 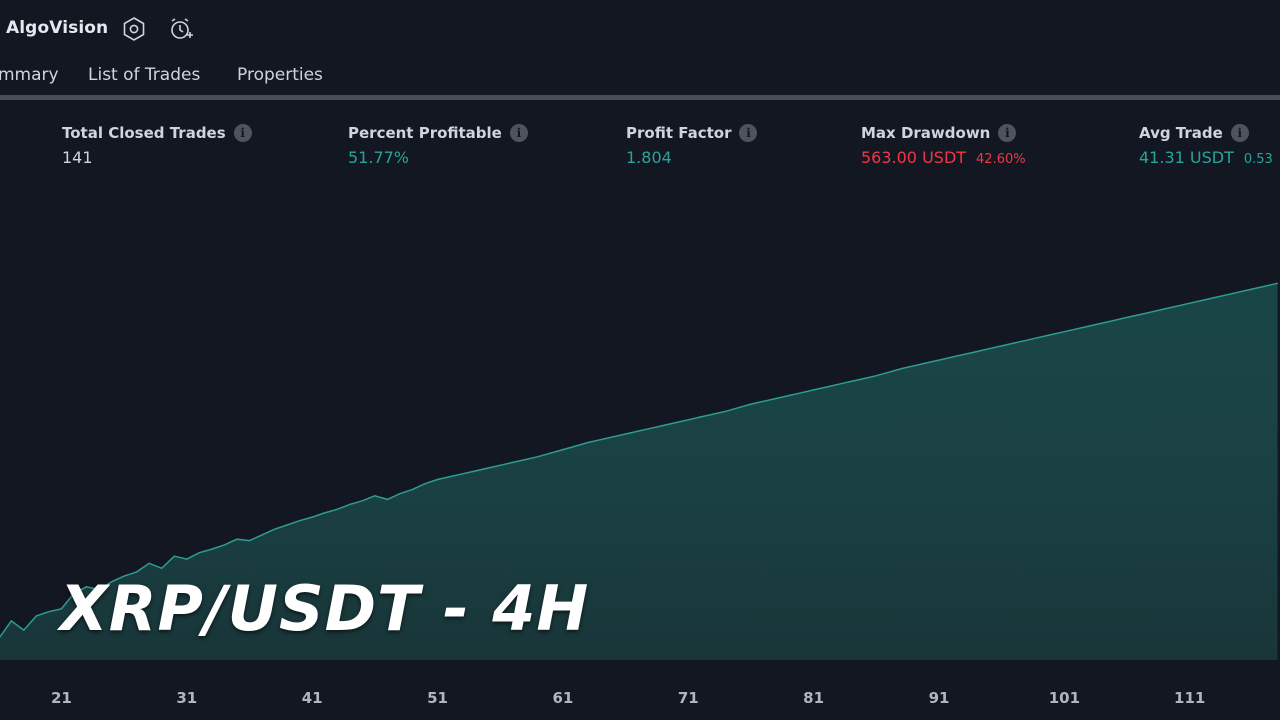 I want to click on x-tick-label: 61, so click(x=562, y=698).